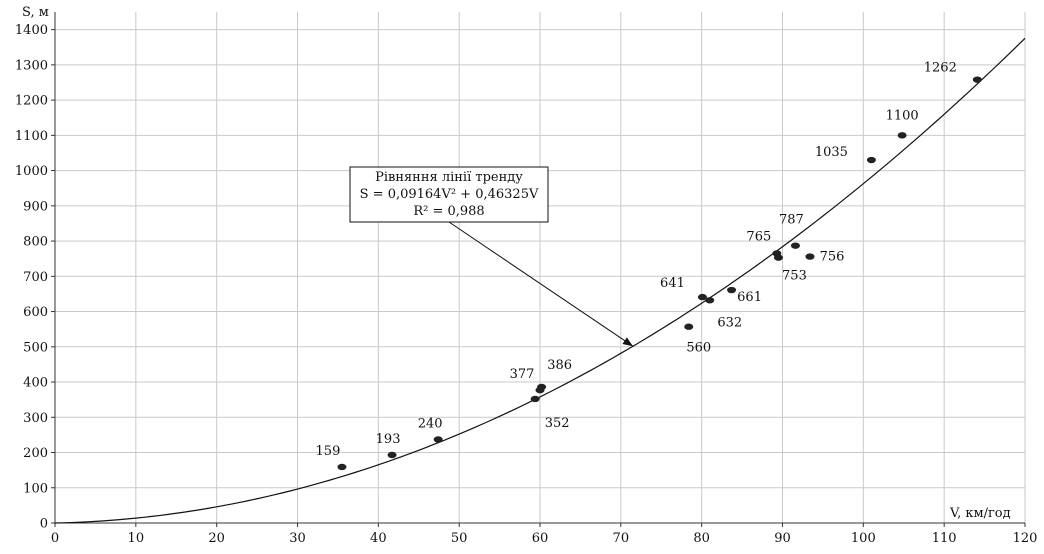 The height and width of the screenshot is (554, 1044). What do you see at coordinates (980, 513) in the screenshot?
I see `x-axis-title: V, км/год` at bounding box center [980, 513].